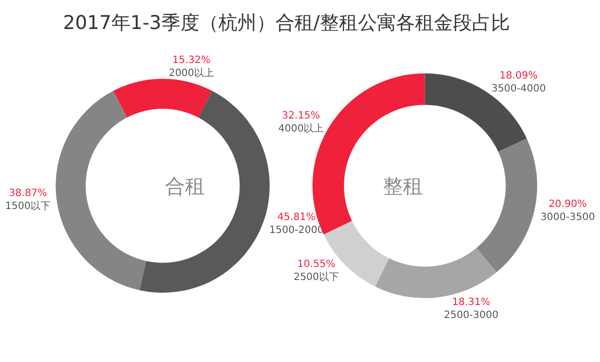 Image resolution: width=600 pixels, height=362 pixels. What do you see at coordinates (518, 89) in the screenshot?
I see `slice-label: 3500-4000` at bounding box center [518, 89].